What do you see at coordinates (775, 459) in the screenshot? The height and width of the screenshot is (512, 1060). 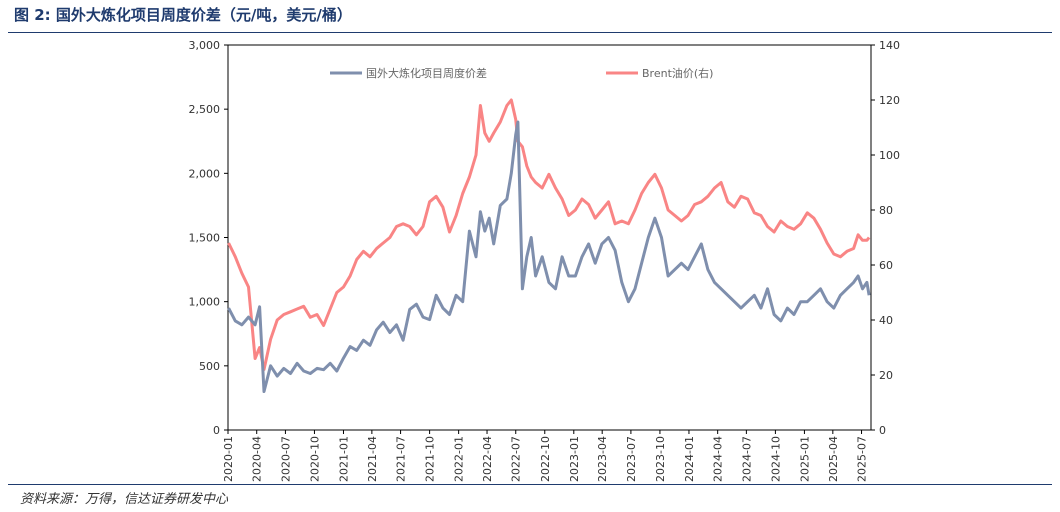 I see `x-tick-label: 2024-10` at bounding box center [775, 459].